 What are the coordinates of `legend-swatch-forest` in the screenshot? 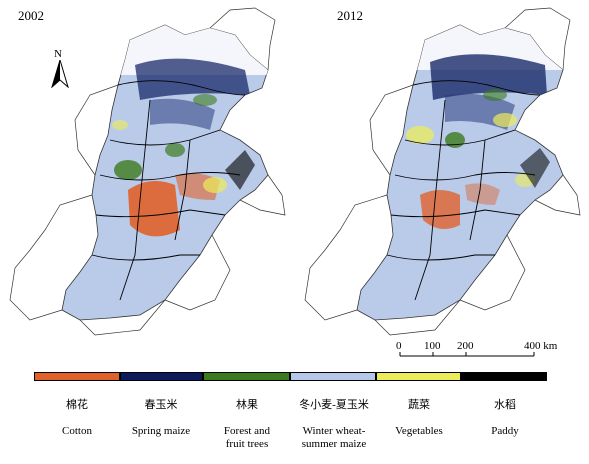 It's located at (246, 376).